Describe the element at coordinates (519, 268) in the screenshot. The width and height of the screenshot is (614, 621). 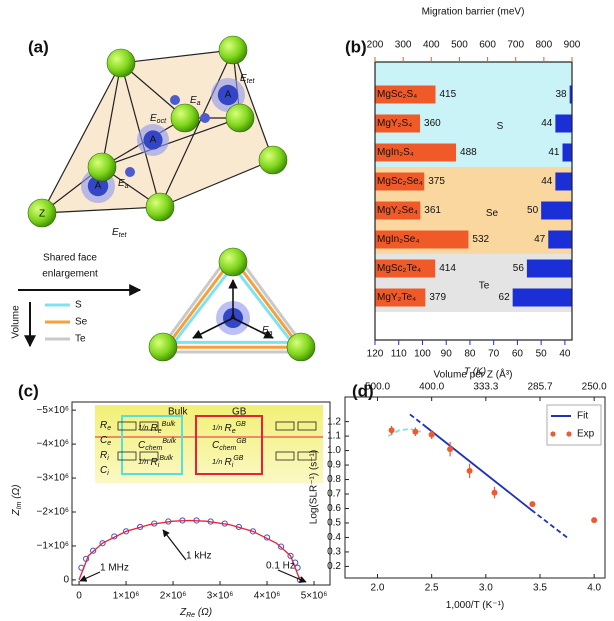
I see `value-label: 56` at that location.